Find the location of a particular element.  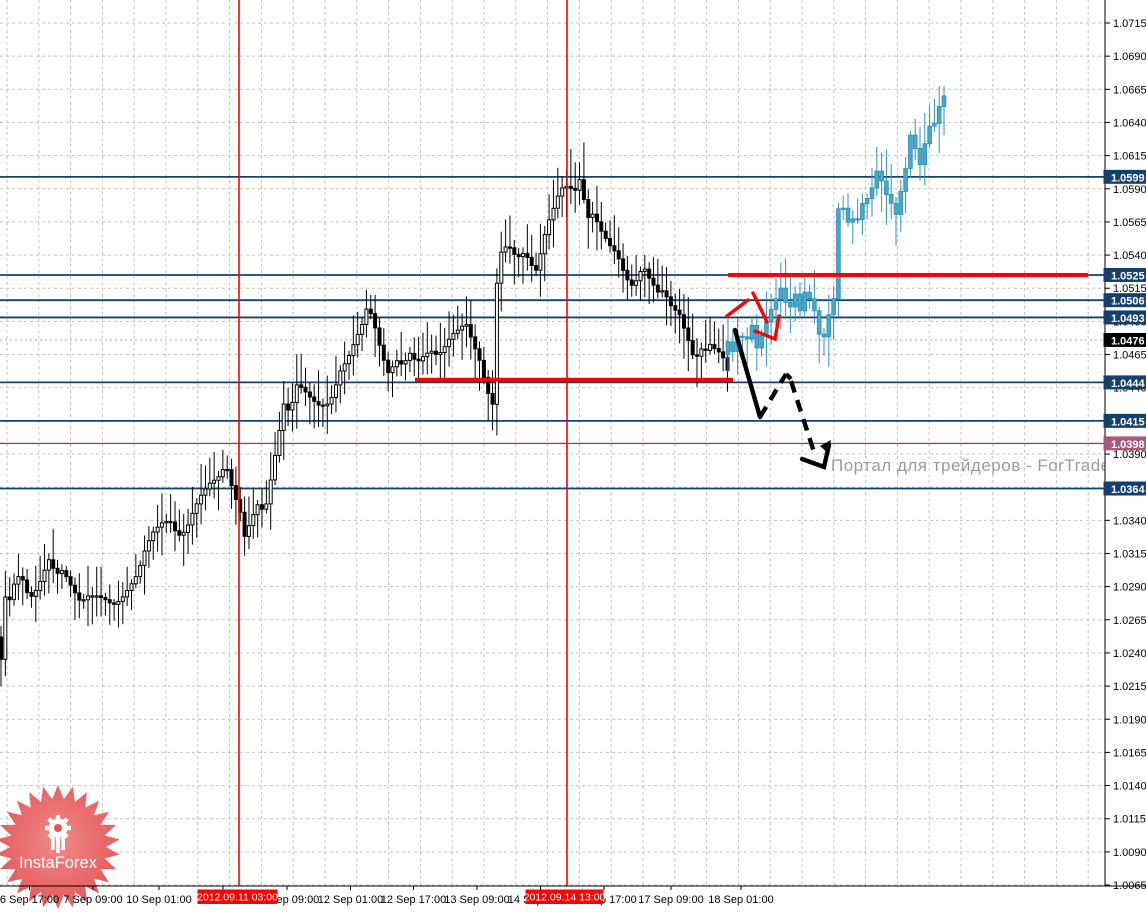

price-level-badge-label: 1.0506 is located at coordinates (1128, 302).